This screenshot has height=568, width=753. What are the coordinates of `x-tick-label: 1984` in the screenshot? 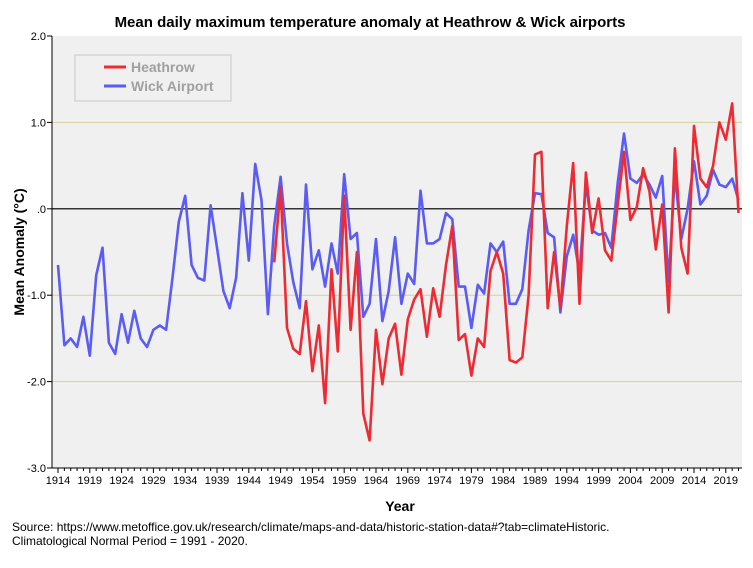 It's located at (503, 481).